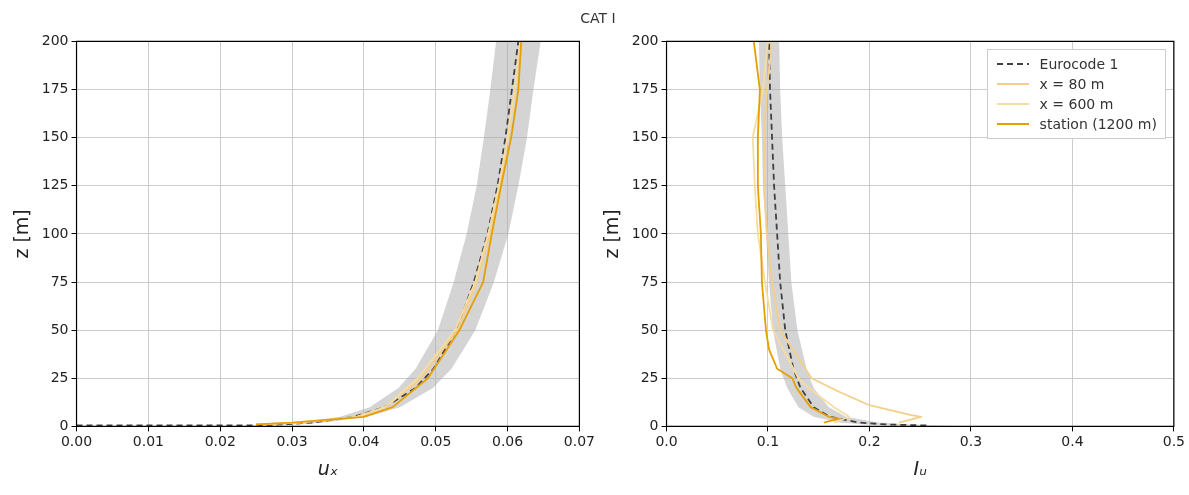 The height and width of the screenshot is (495, 1189). What do you see at coordinates (148, 441) in the screenshot?
I see `x-tick-label: 0.01` at bounding box center [148, 441].